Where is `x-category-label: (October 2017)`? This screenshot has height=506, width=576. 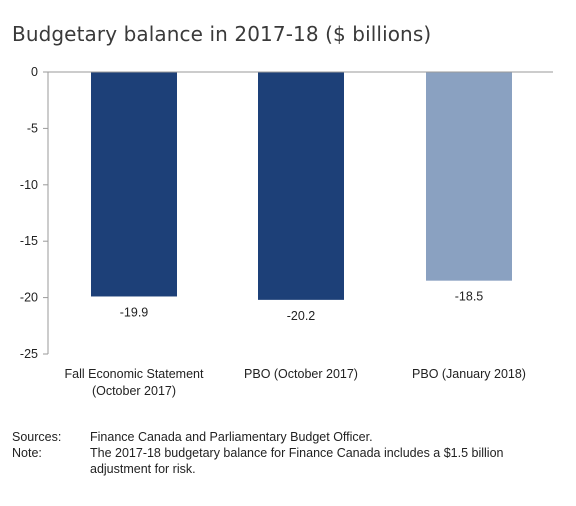
x-category-label: (October 2017) is located at coordinates (134, 391).